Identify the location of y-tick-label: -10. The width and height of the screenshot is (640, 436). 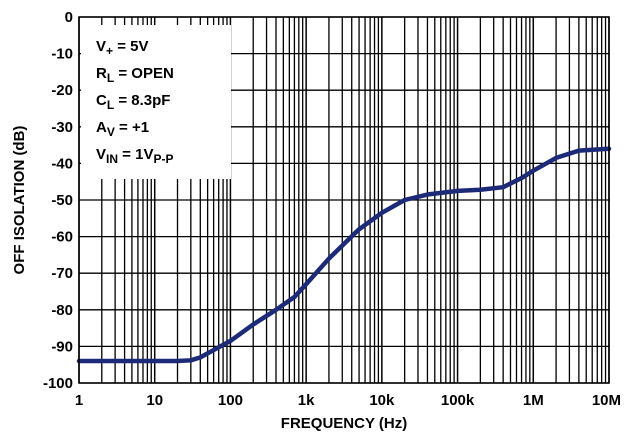
(62, 54).